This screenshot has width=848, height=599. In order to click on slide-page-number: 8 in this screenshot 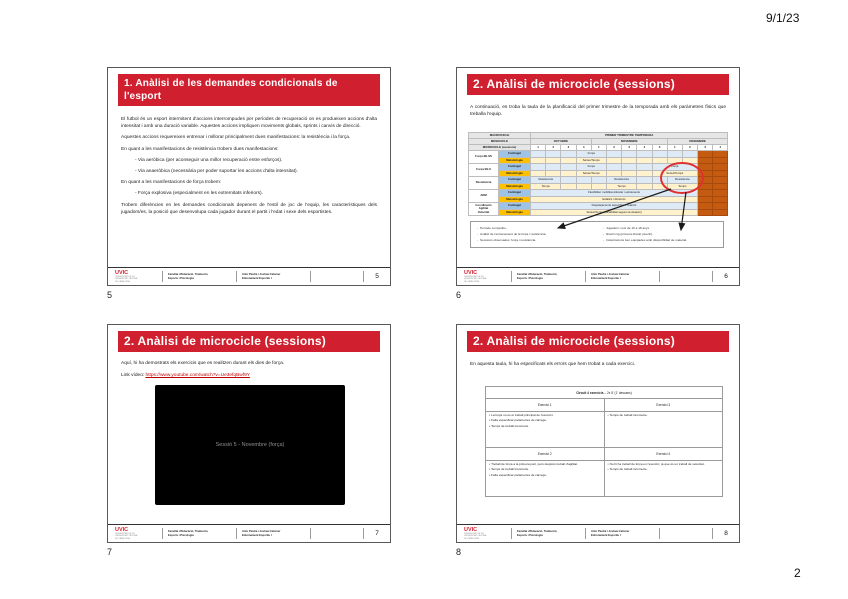, I will do `click(725, 533)`.